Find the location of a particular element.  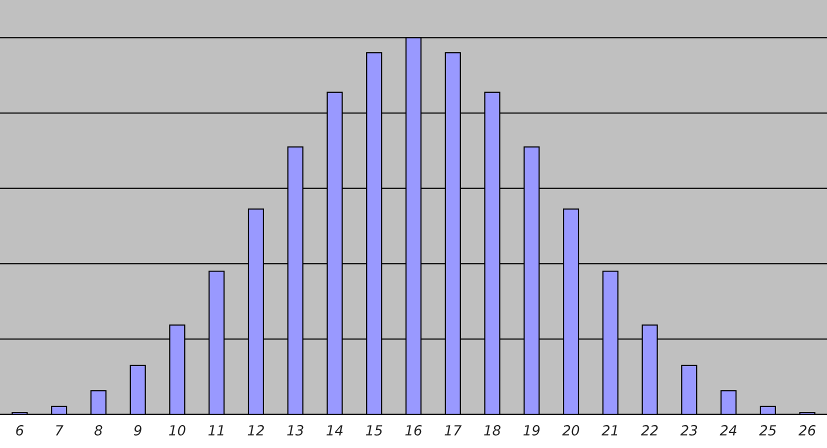

x-tick-label: 11 is located at coordinates (216, 430).